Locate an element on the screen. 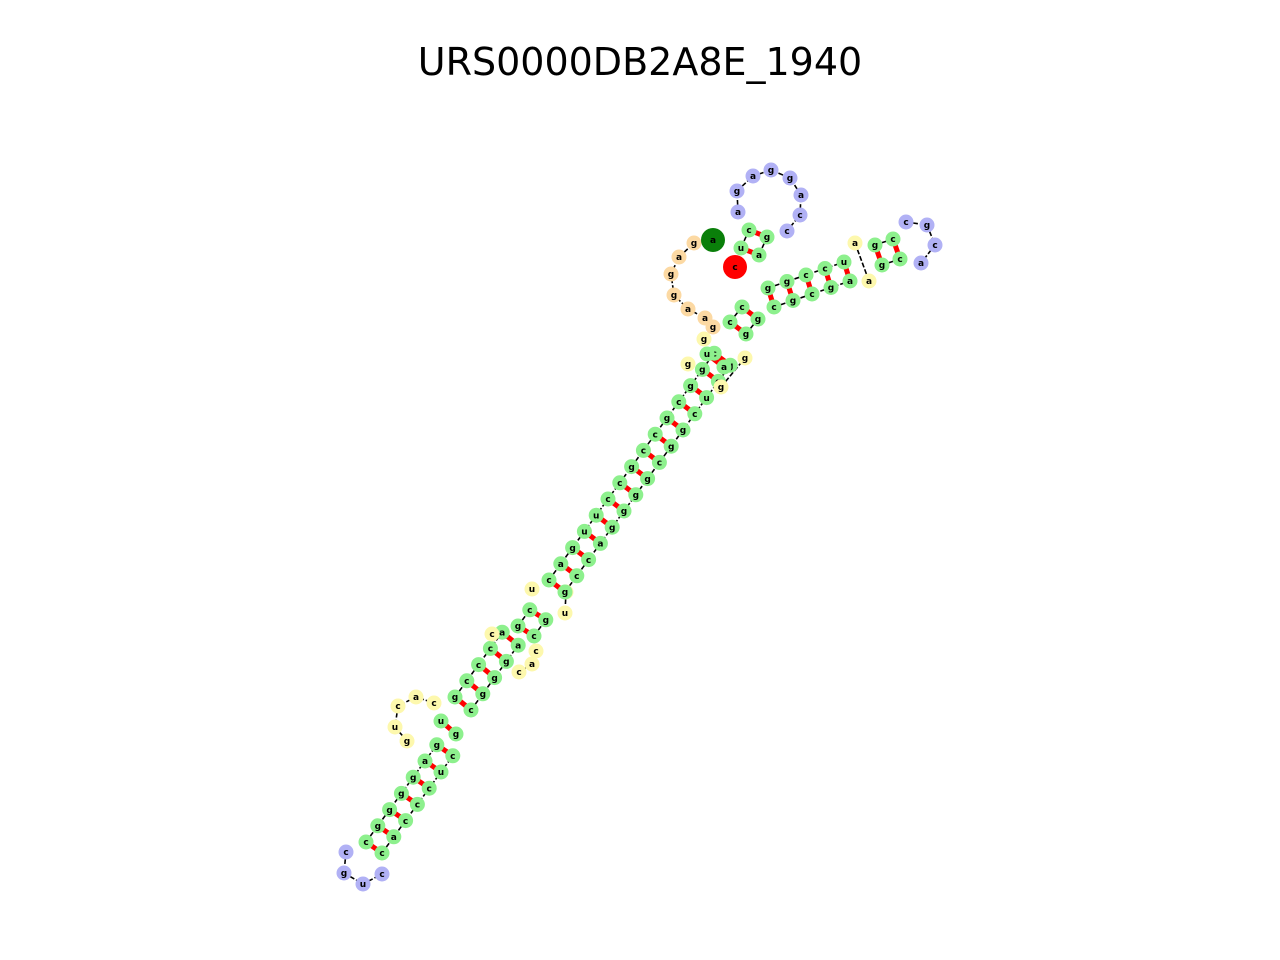  helix5-3p-1: c is located at coordinates (471, 710).